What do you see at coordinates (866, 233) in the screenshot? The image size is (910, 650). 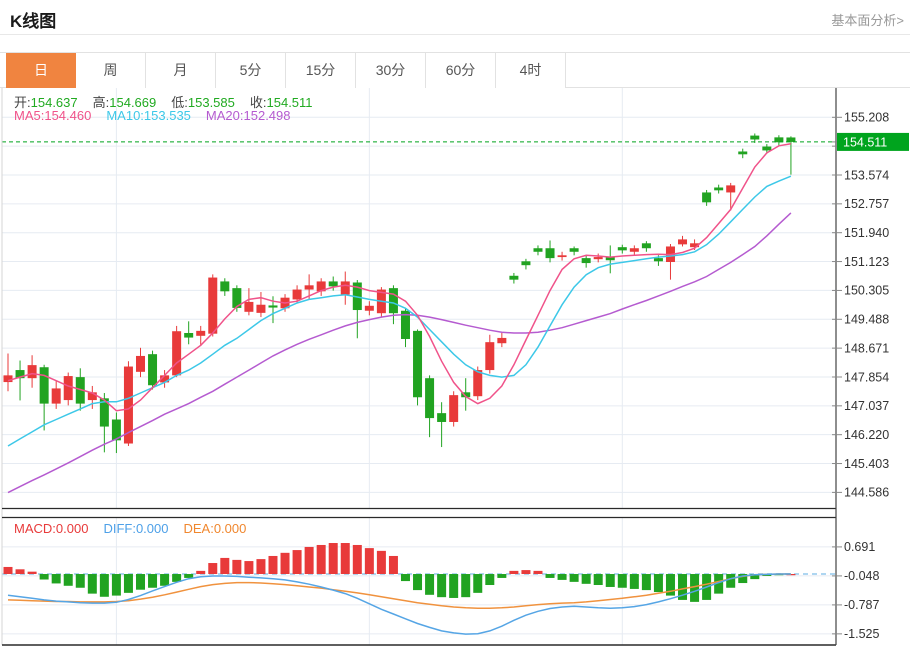 I see `svg-text: 151.940` at bounding box center [866, 233].